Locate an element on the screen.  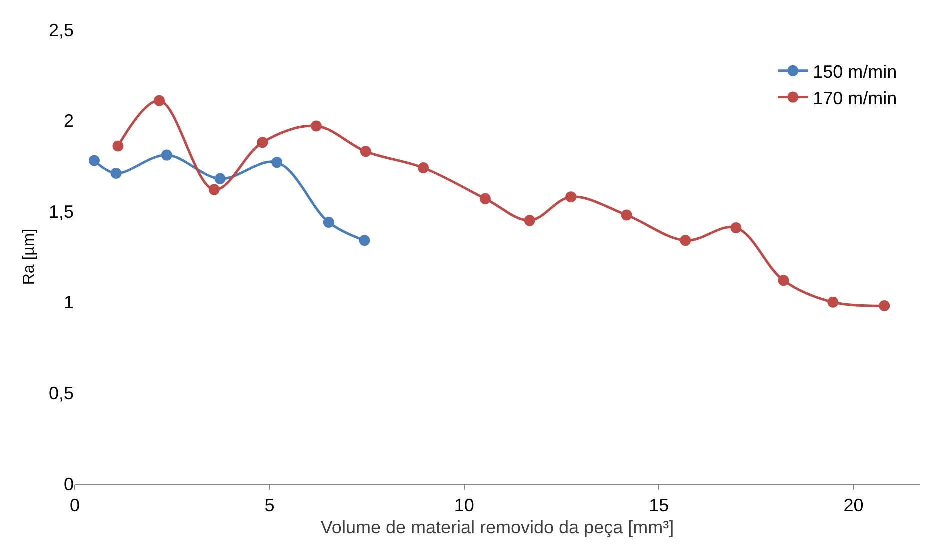
y-tick-label: 2 is located at coordinates (69, 121).